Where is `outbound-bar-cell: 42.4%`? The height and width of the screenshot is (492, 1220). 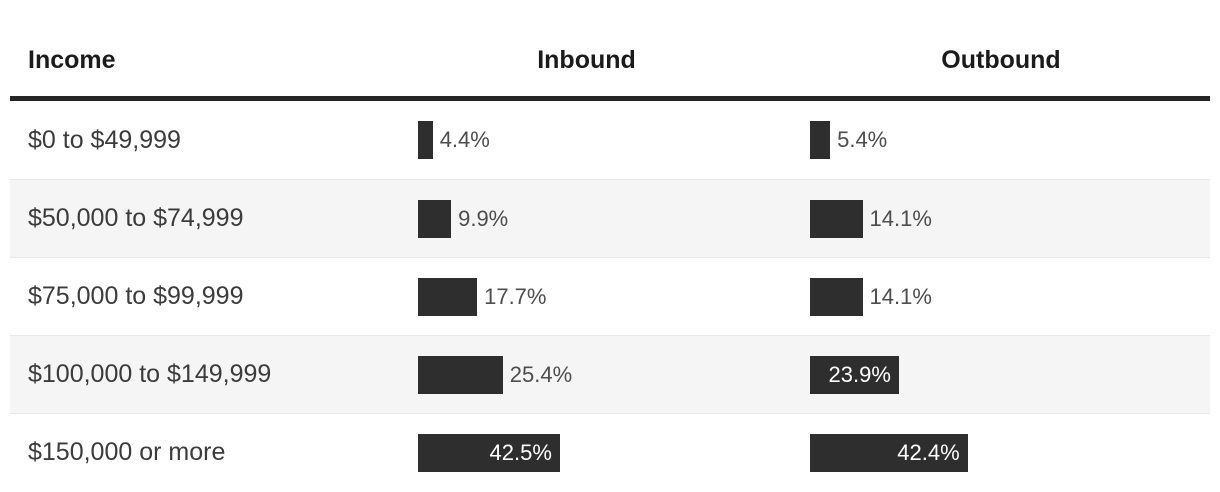
outbound-bar-cell: 42.4% is located at coordinates (1010, 452).